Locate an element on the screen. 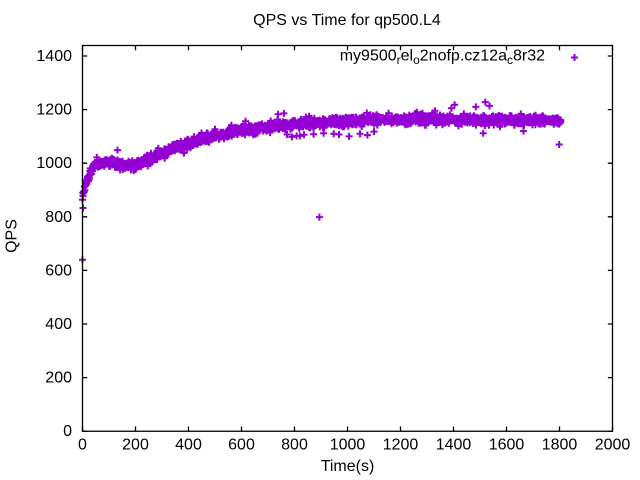 This screenshot has width=640, height=480. svg-text: 1800 is located at coordinates (560, 445).